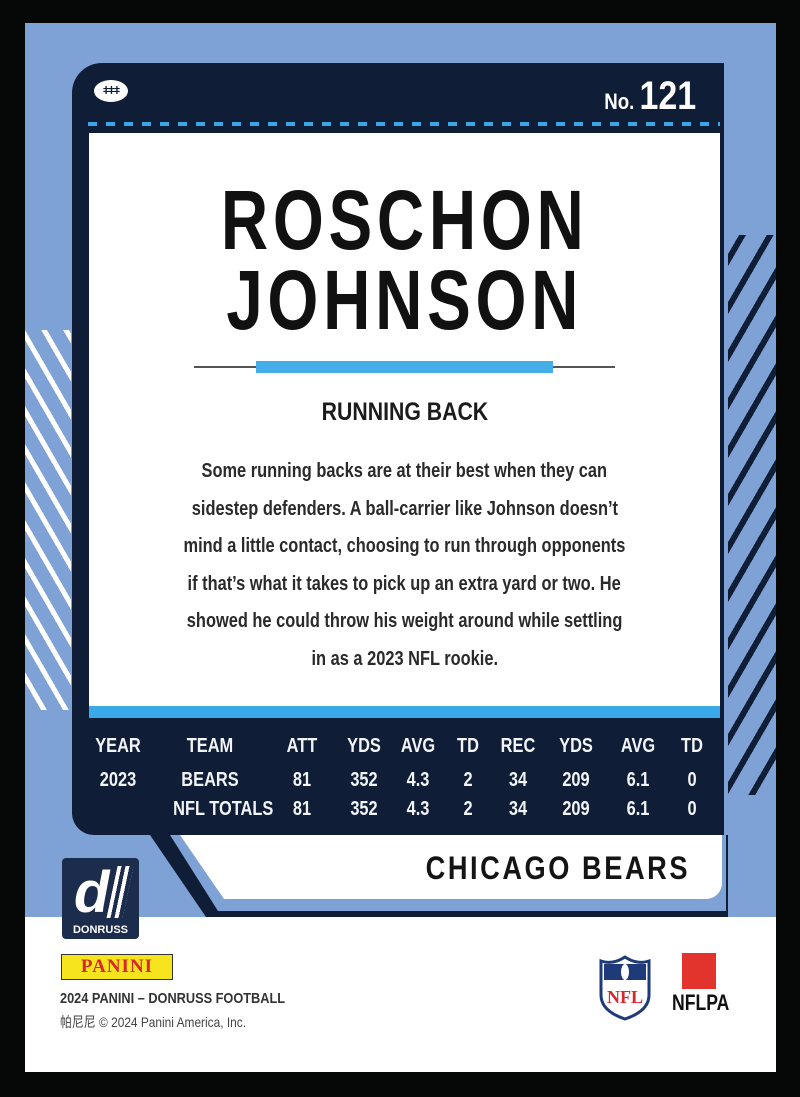 The height and width of the screenshot is (1097, 800). I want to click on decorative-stripes-left, so click(48, 520).